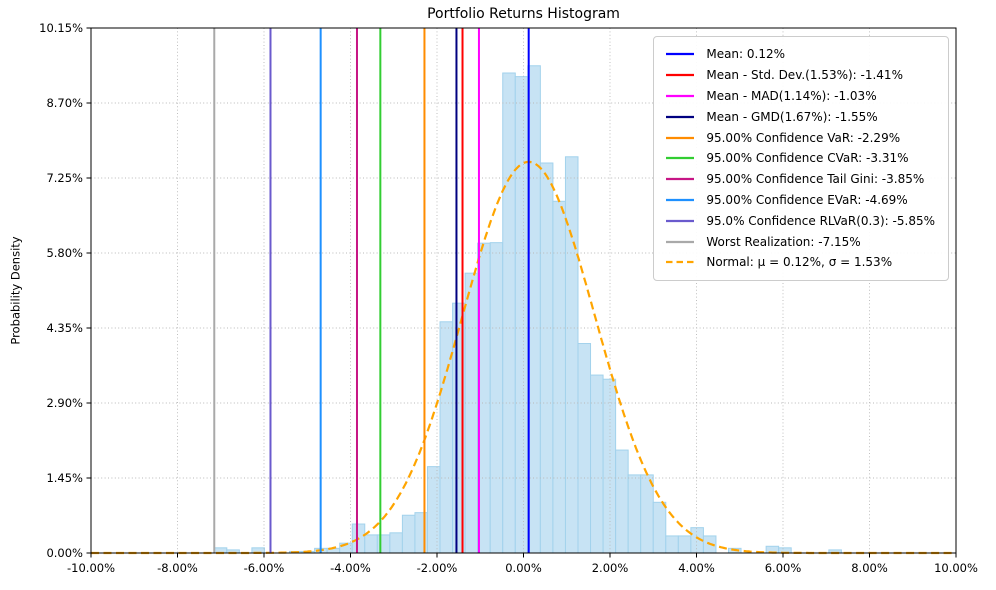 This screenshot has height=590, width=996. What do you see at coordinates (869, 568) in the screenshot?
I see `x-tick-label: 8.00%` at bounding box center [869, 568].